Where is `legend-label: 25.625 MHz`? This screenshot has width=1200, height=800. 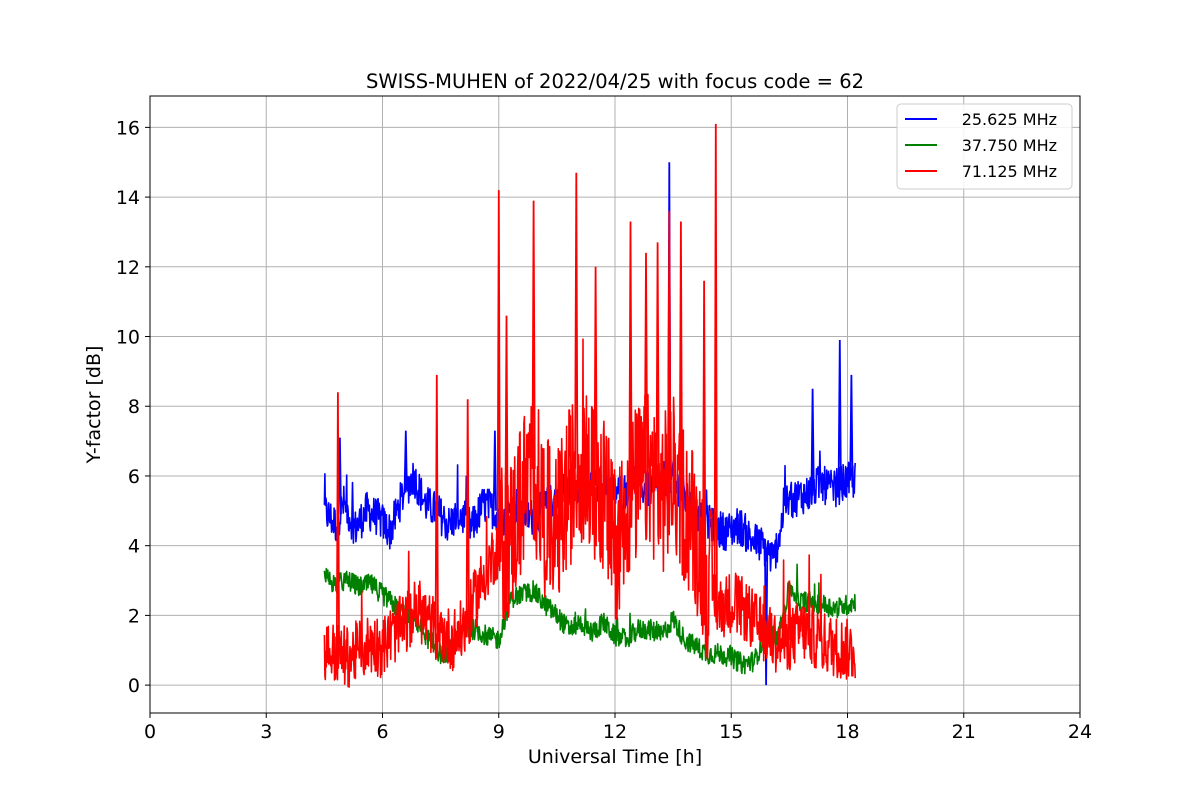 legend-label: 25.625 MHz is located at coordinates (1009, 119).